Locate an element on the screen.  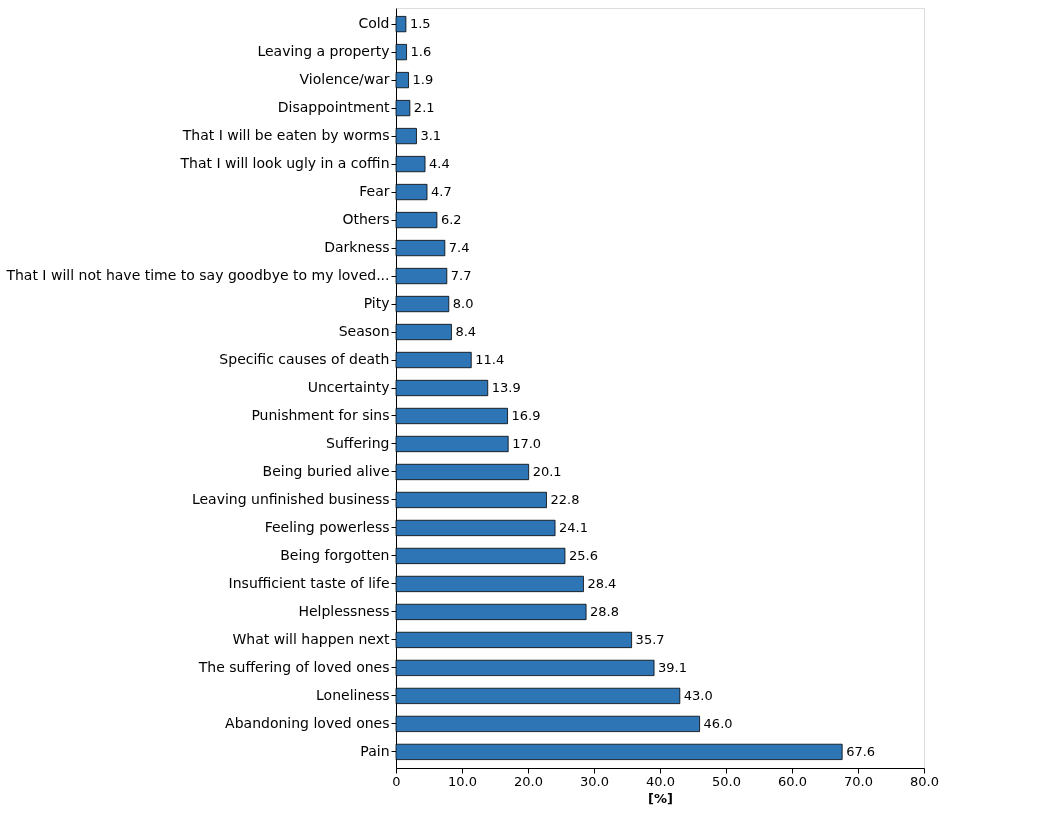
data-label: 20.1 is located at coordinates (547, 471).